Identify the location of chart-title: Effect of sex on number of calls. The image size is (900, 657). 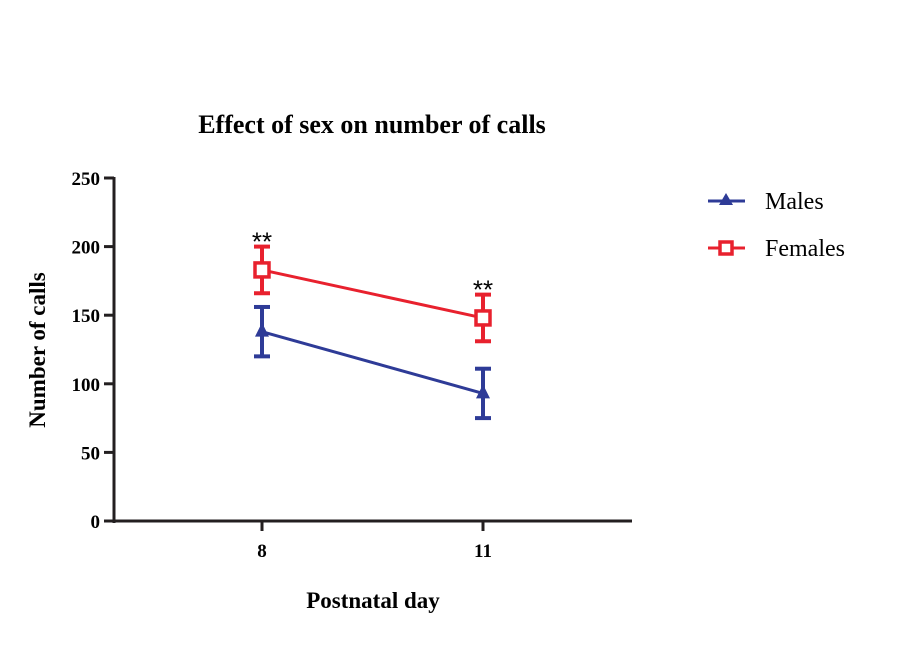
(372, 124).